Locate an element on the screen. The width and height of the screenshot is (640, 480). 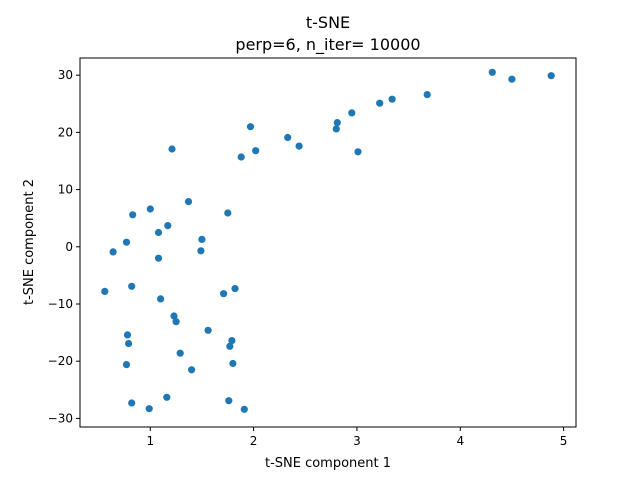
x-tick-label: 4 is located at coordinates (460, 441).